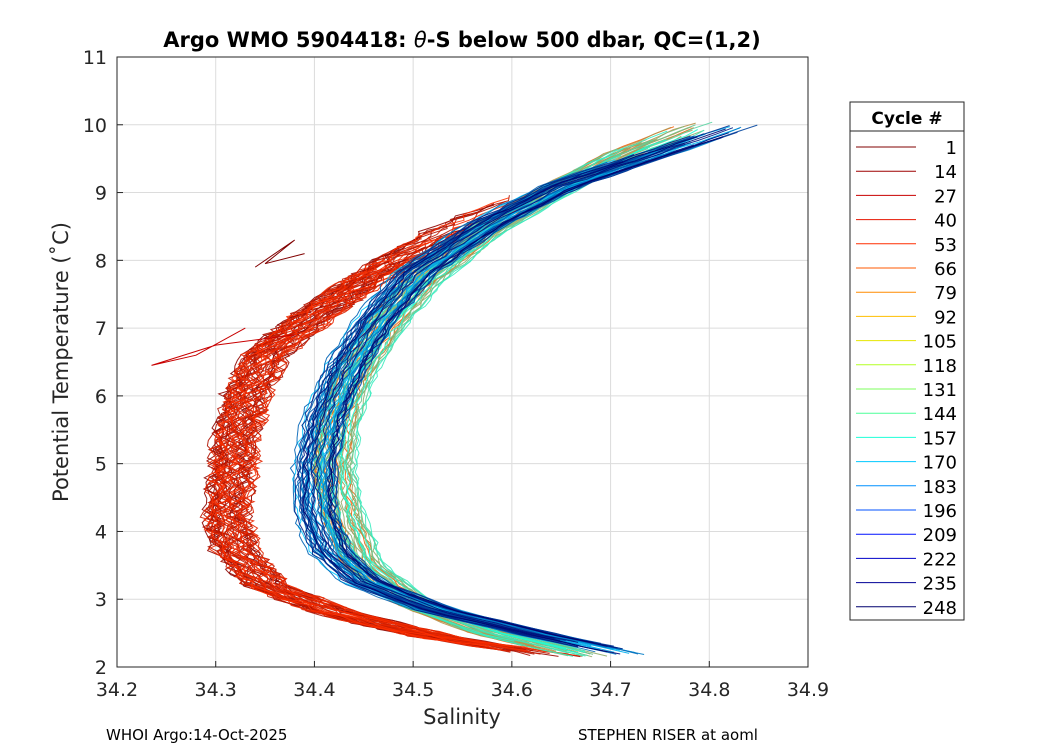 This screenshot has height=750, width=1050. What do you see at coordinates (940, 608) in the screenshot?
I see `legend-label: 248` at bounding box center [940, 608].